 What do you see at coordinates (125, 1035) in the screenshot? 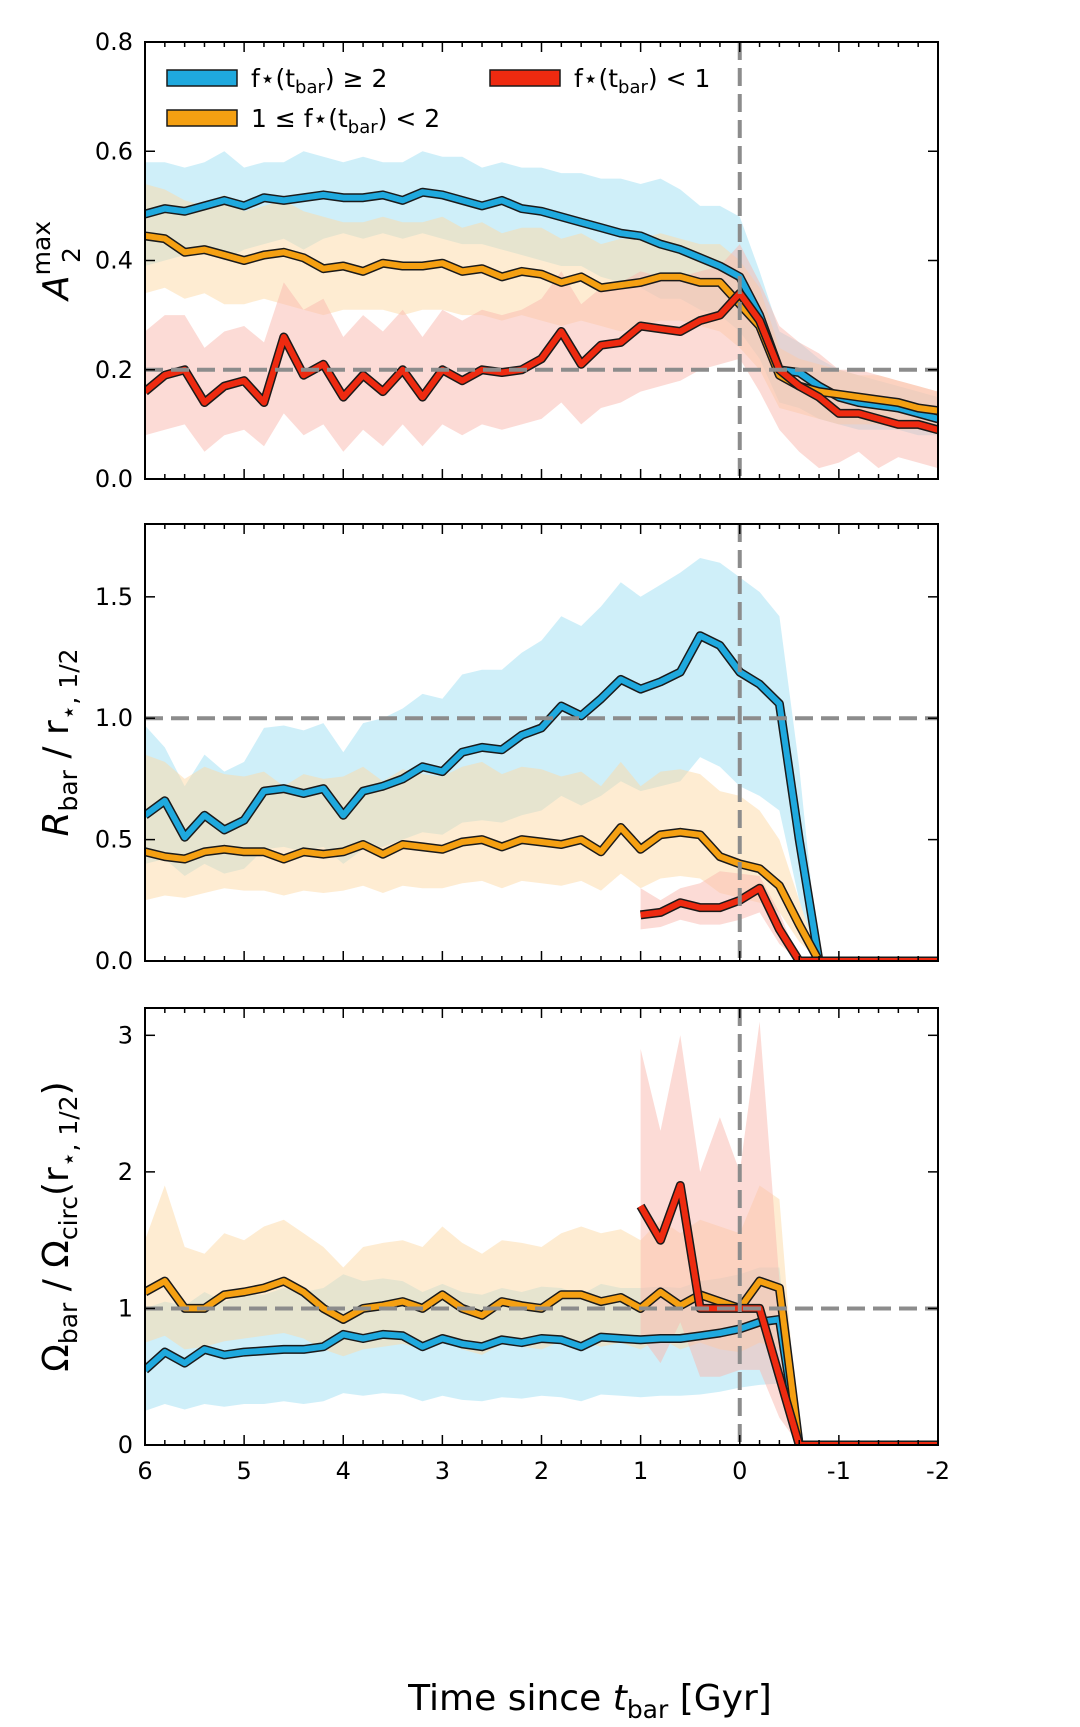
I see `y-tick-label: 3` at bounding box center [125, 1035].